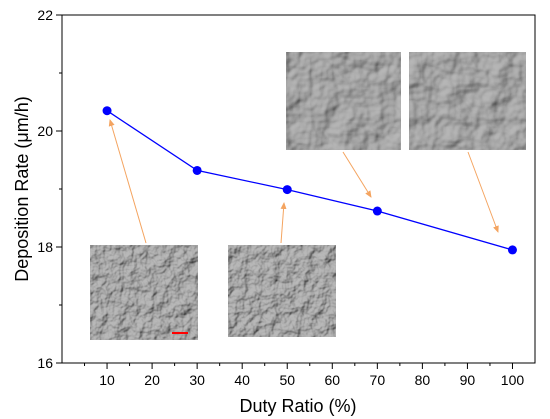 This screenshot has width=550, height=419. I want to click on x-tick-label: 70, so click(378, 380).